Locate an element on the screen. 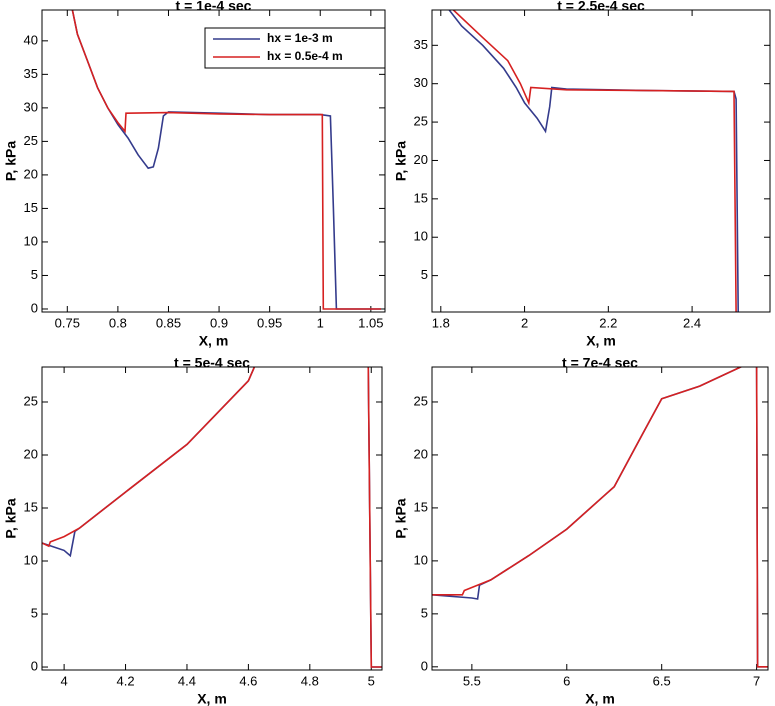 This screenshot has width=775, height=706. x-tick-label: 5.5 is located at coordinates (472, 680).